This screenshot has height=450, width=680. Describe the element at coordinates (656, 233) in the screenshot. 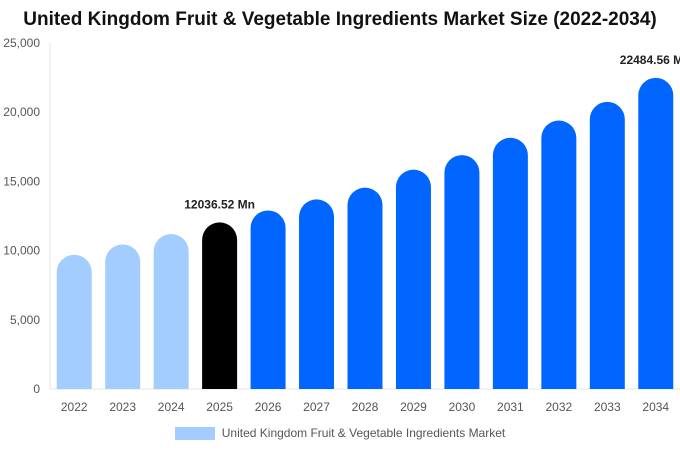

I see `bar-2034` at that location.